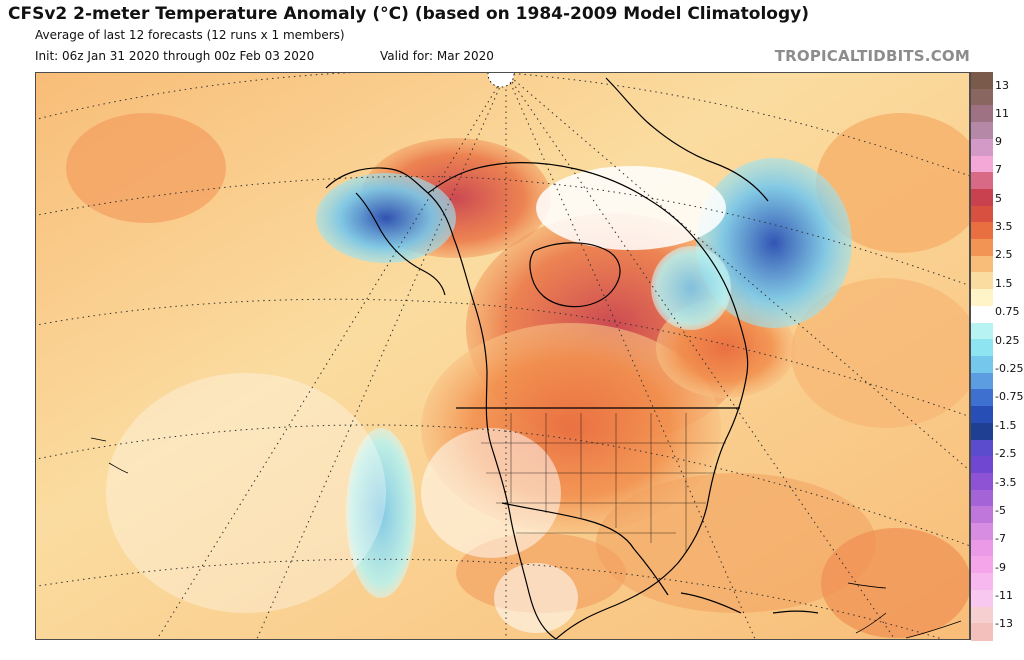  I want to click on legend-label: 11, so click(1002, 113).